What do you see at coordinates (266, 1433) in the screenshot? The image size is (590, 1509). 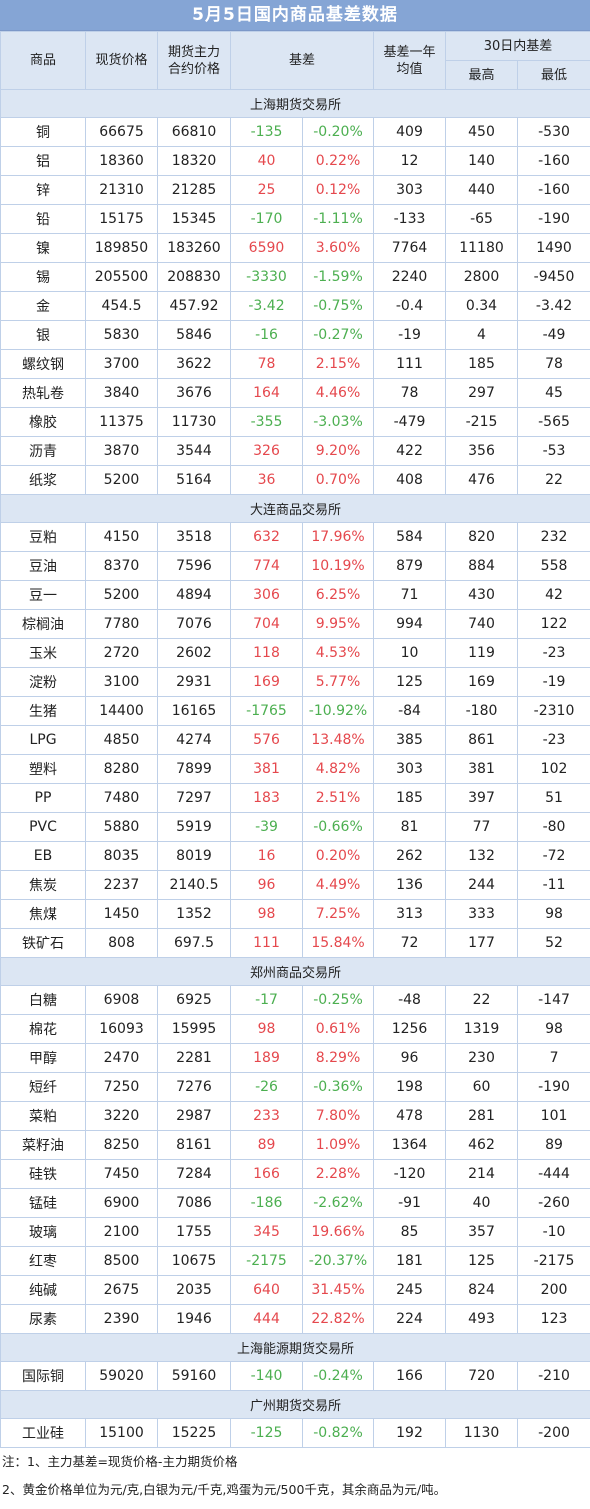 I see `basis-value-cell: -125` at bounding box center [266, 1433].